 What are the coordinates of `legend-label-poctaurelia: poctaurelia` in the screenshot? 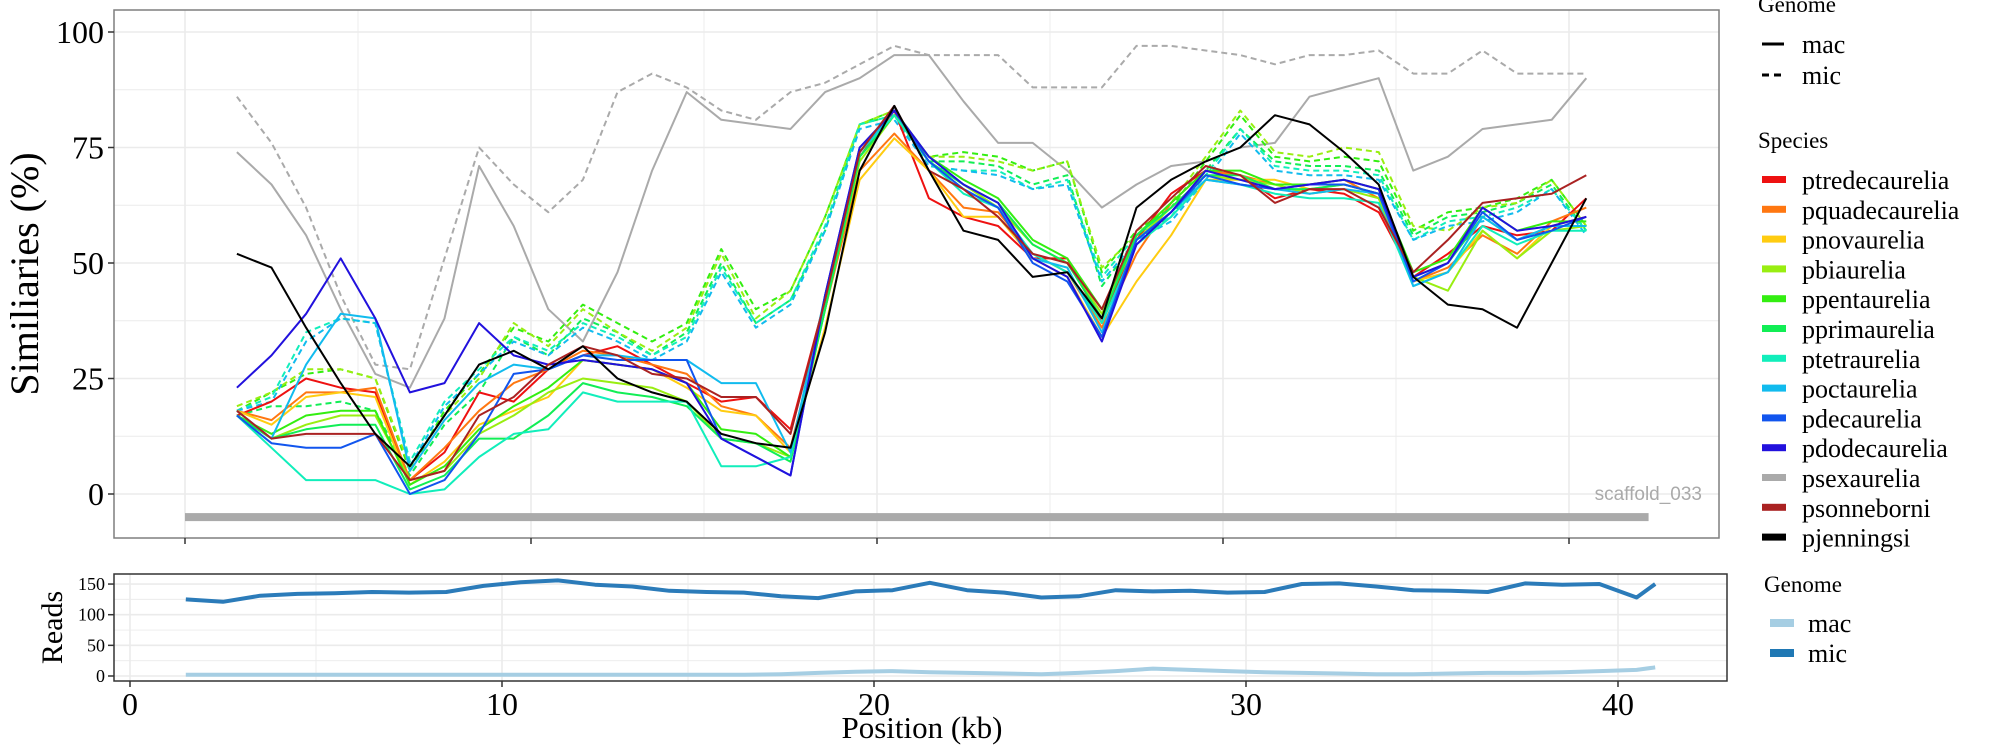 It's located at (1860, 389).